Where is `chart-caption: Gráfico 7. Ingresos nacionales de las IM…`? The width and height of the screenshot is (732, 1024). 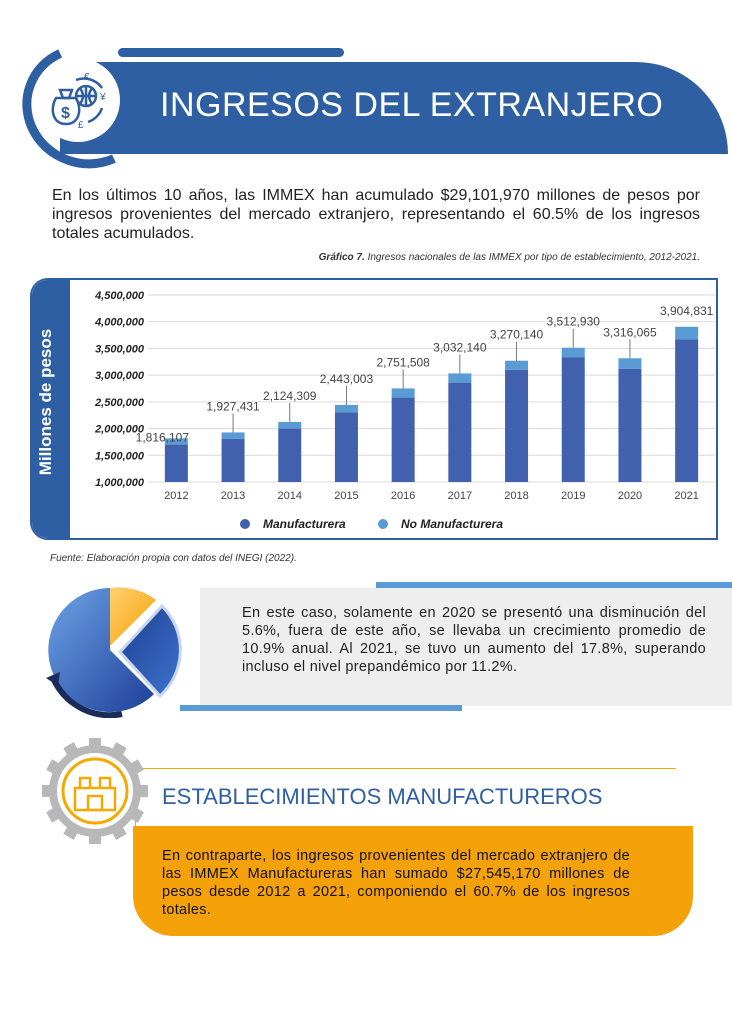 chart-caption: Gráfico 7. Ingresos nacionales de las IM… is located at coordinates (380, 257).